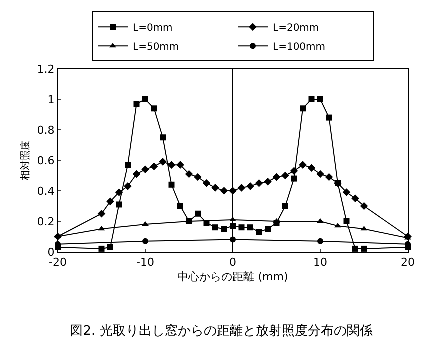 The height and width of the screenshot is (349, 443). I want to click on x-tick-label: 10, so click(321, 263).